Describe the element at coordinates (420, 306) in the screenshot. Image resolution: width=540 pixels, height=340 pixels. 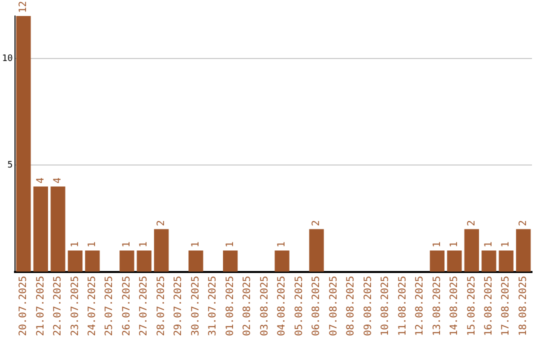
I see `x-tick-label: 12.08.2025` at that location.